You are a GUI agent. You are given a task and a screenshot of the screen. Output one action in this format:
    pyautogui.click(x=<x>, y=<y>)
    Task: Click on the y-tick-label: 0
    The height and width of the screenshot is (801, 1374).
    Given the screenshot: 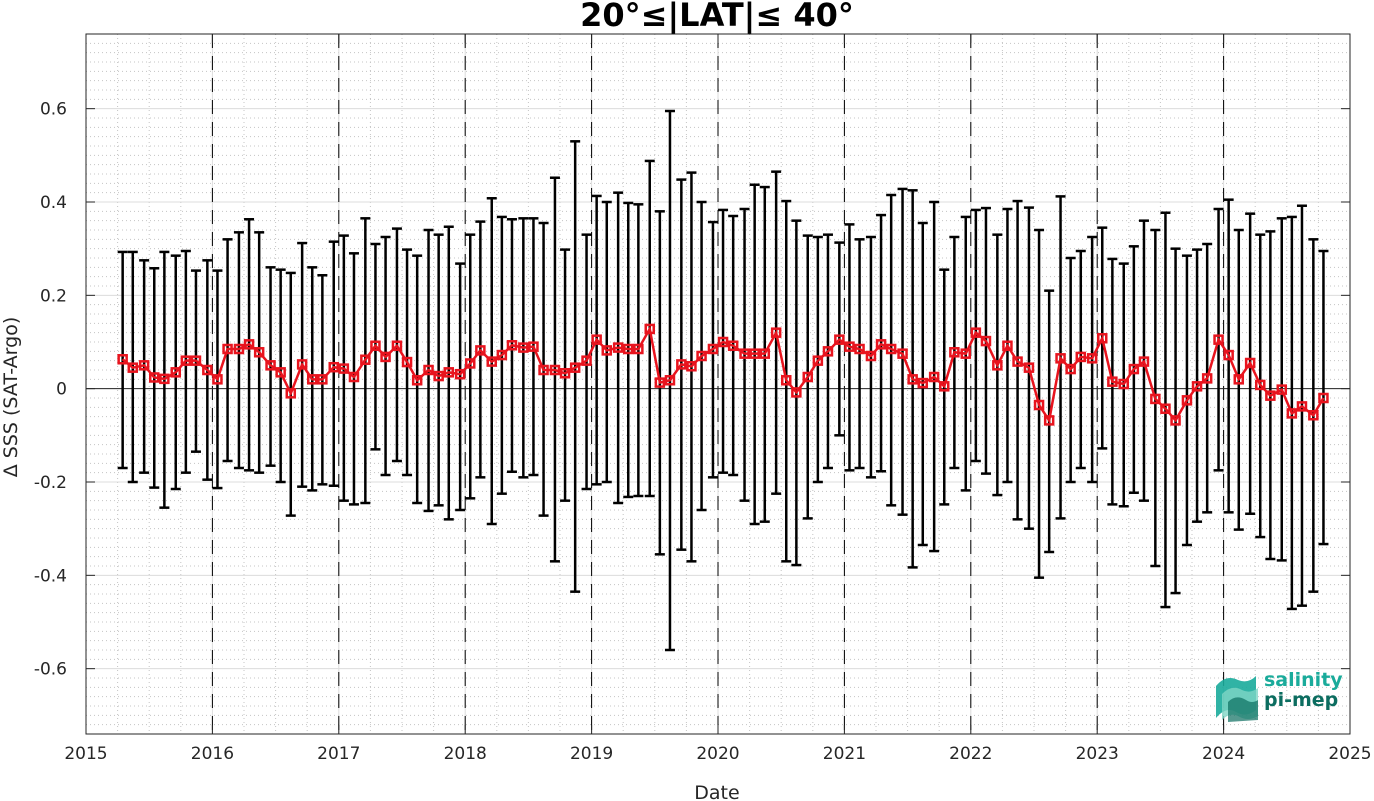 What is the action you would take?
    pyautogui.click(x=61, y=390)
    